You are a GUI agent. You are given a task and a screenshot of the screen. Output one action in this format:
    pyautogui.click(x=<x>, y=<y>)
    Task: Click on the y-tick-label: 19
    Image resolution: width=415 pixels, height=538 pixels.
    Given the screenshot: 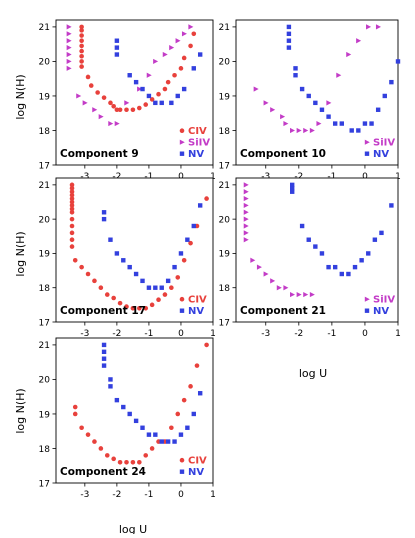 What is the action you would take?
    pyautogui.click(x=45, y=415)
    